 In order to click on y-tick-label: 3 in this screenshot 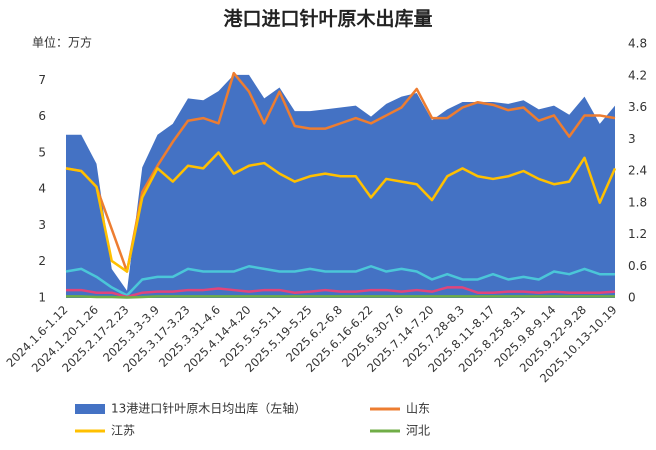, I will do `click(42, 225)`.